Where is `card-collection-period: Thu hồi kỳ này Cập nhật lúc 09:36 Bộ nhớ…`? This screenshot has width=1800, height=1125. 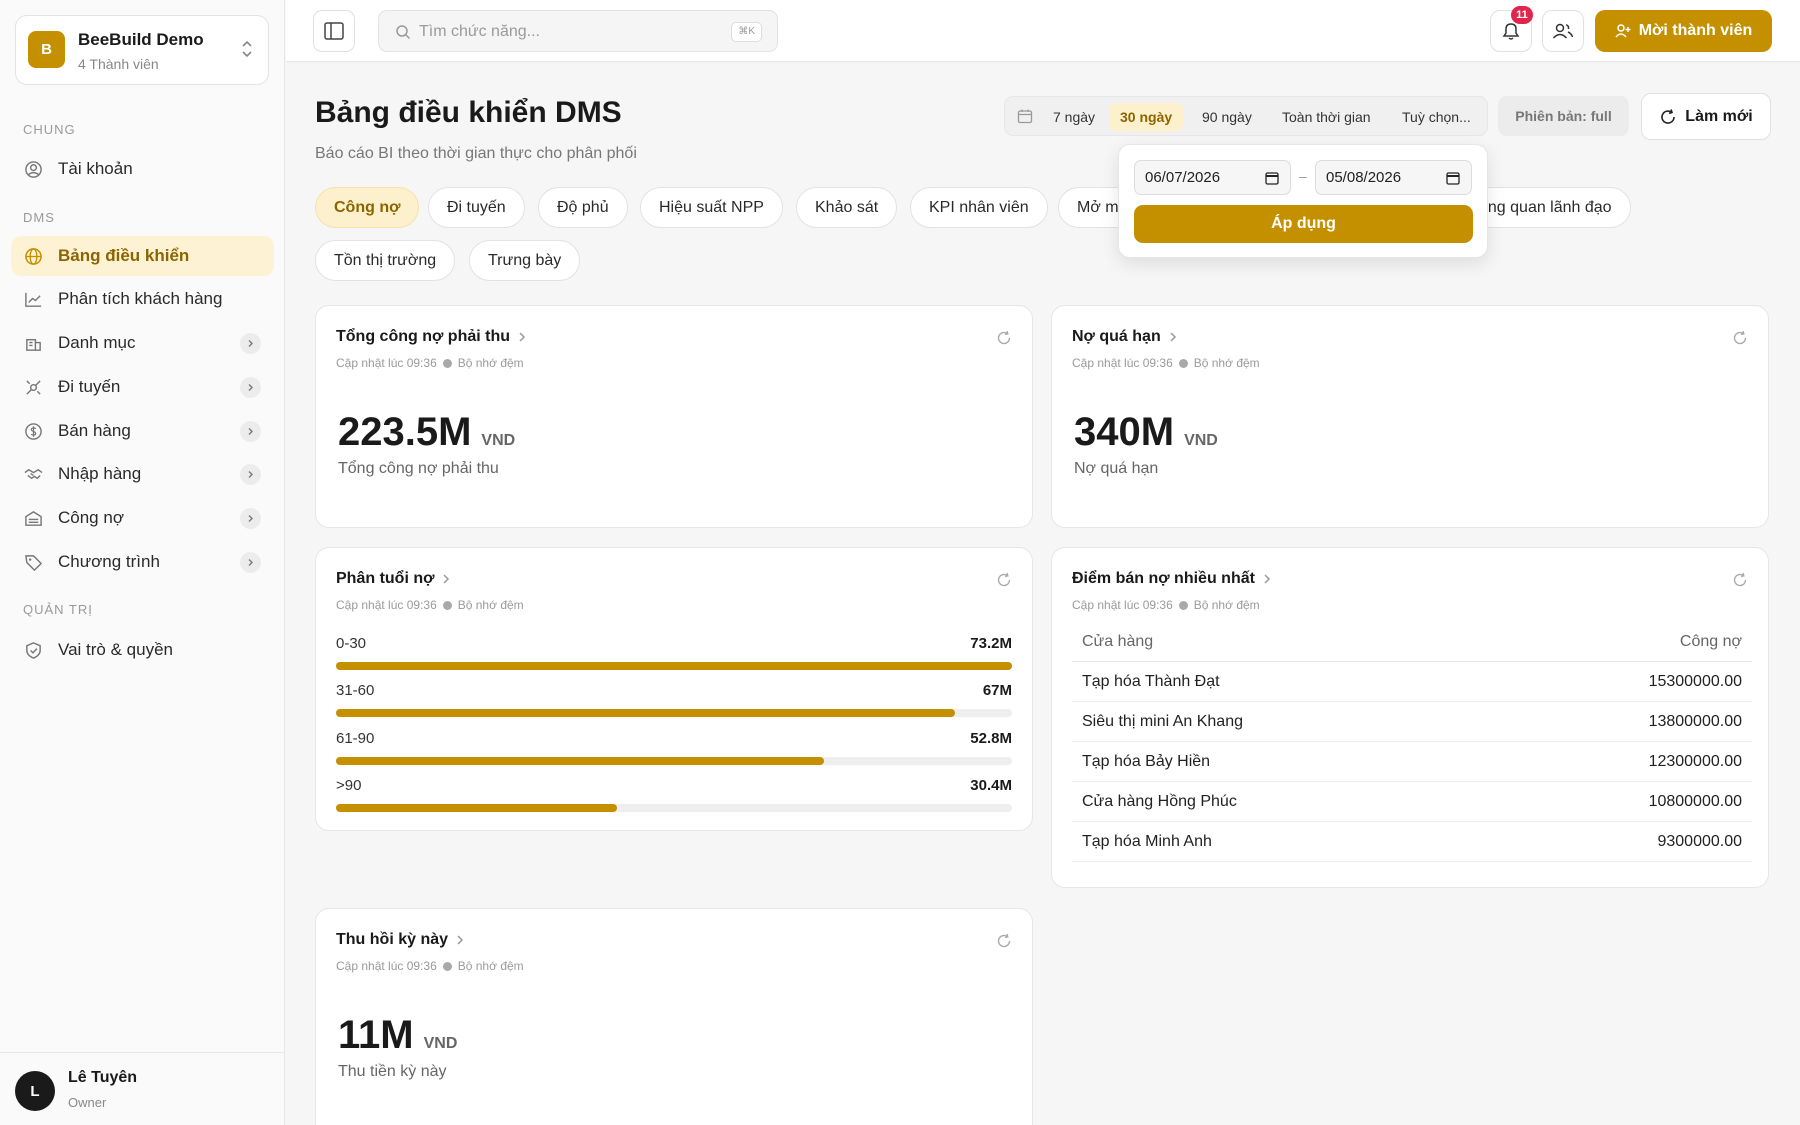
card-collection-period: Thu hồi kỳ này Cập nhật lúc 09:36 Bộ nhớ… is located at coordinates (674, 1016).